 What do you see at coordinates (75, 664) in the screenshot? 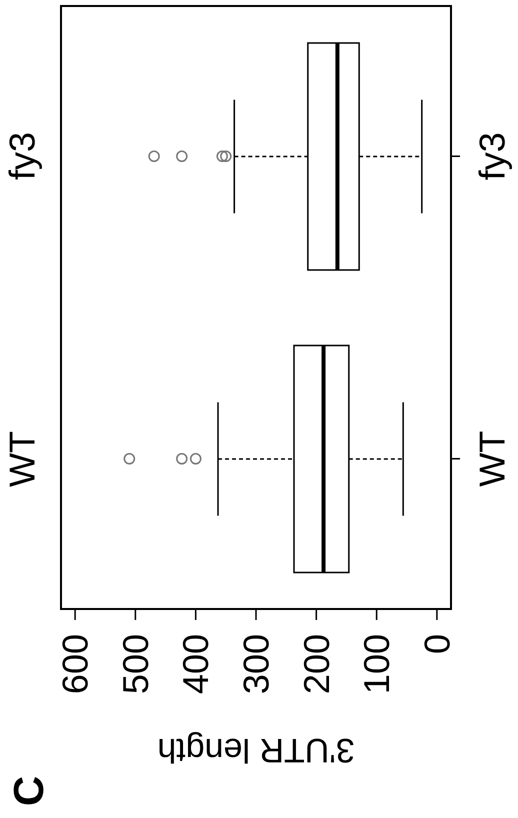
I see `x-tick-label: 600` at bounding box center [75, 664].